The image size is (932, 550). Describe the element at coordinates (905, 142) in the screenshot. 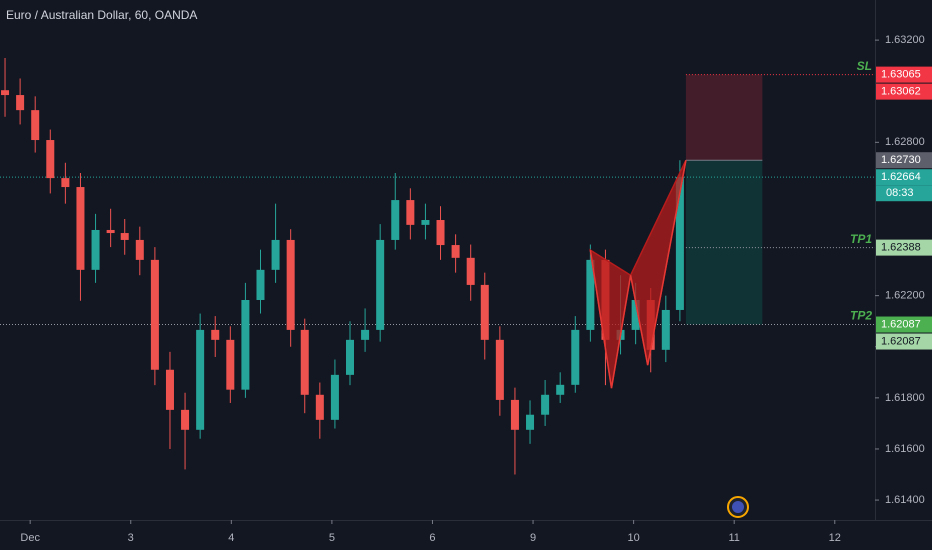

I see `y-tick-label: 1.62800` at that location.